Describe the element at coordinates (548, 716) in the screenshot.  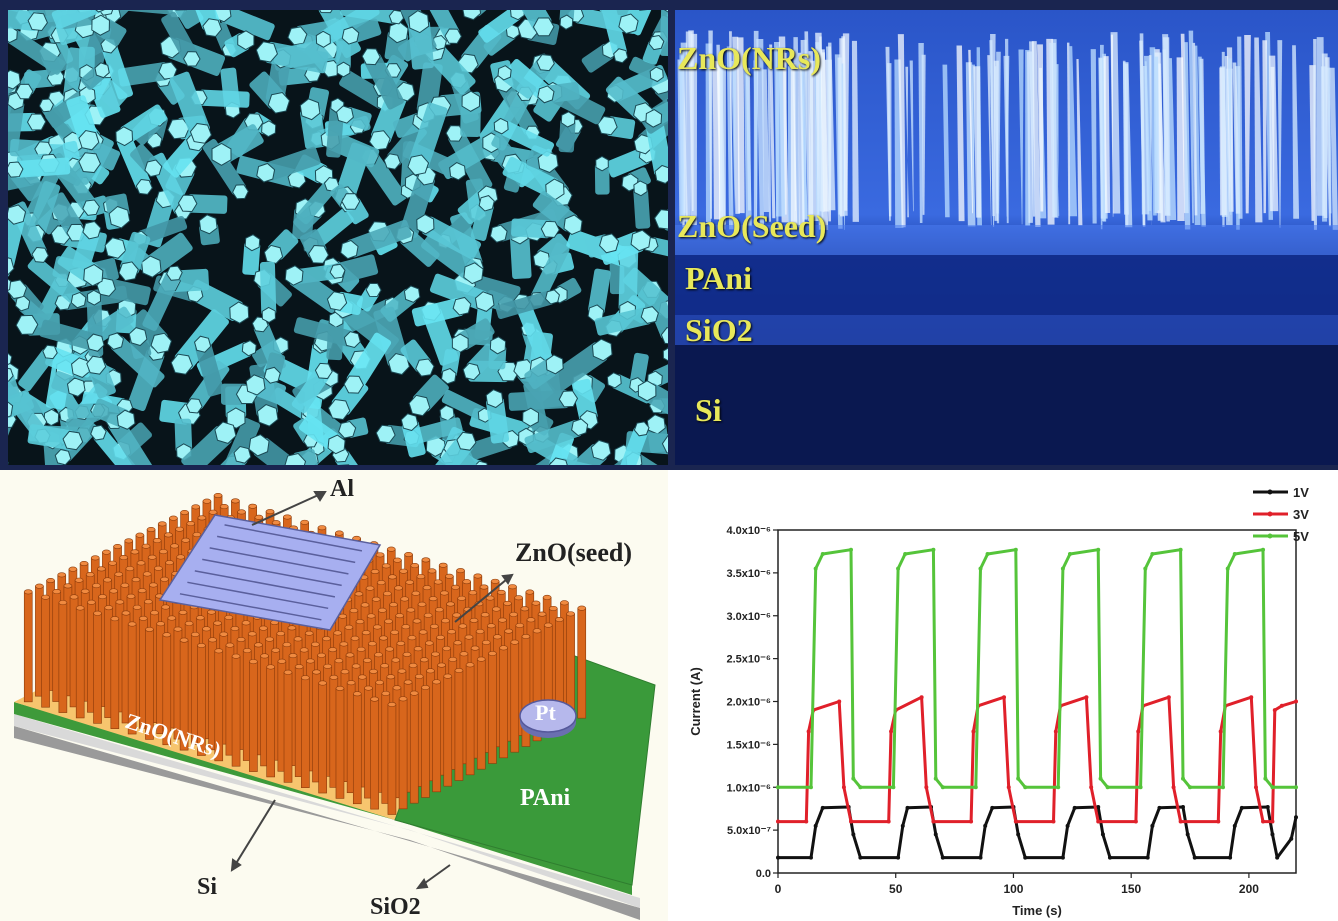
I see `pt-contact` at that location.